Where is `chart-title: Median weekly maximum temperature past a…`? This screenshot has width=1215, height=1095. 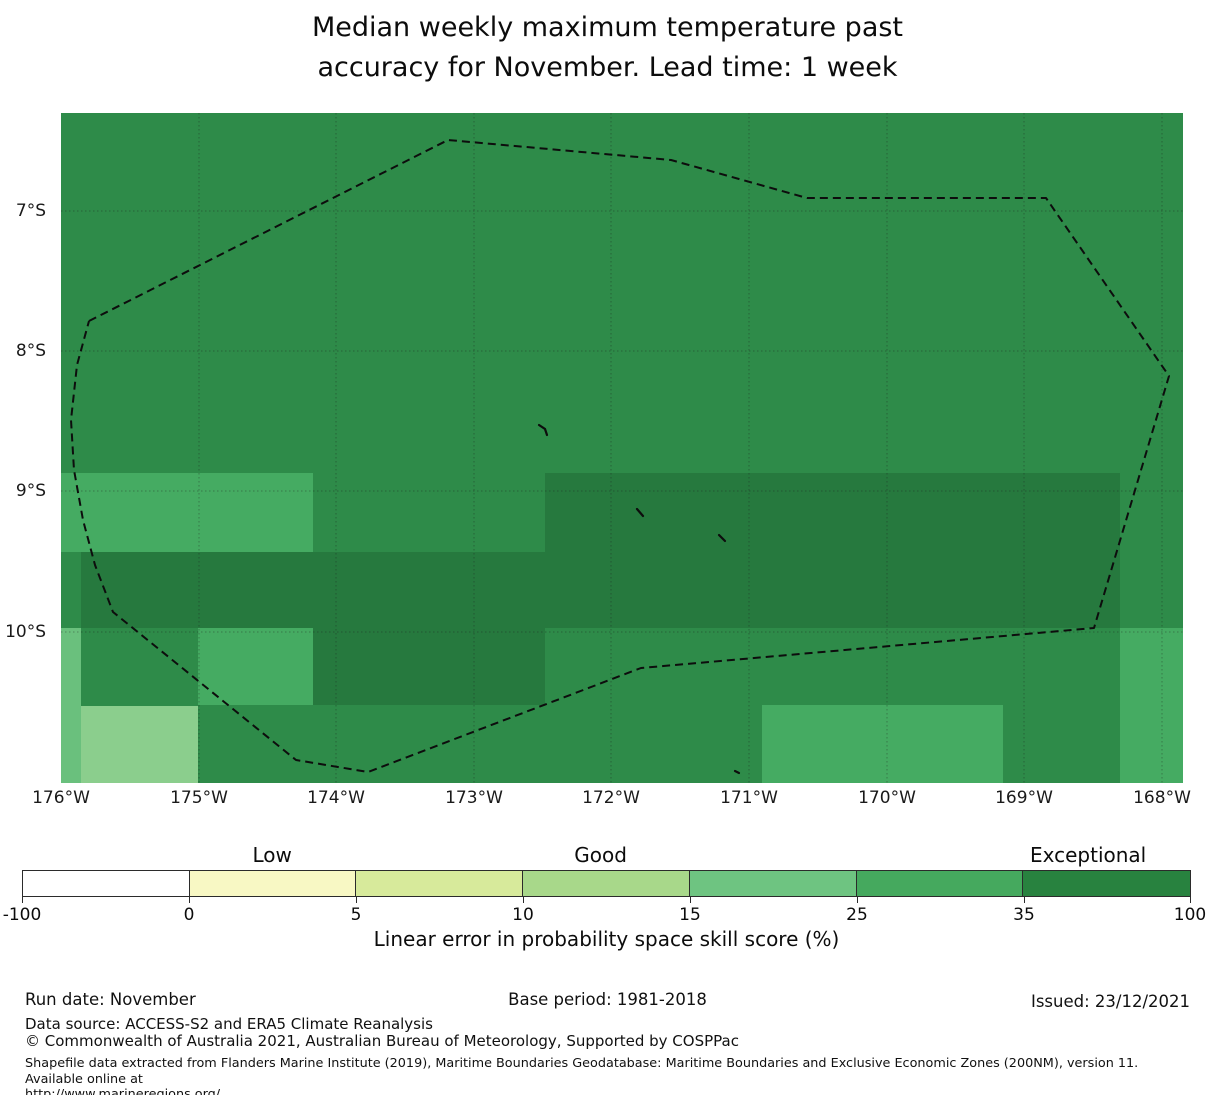
chart-title: Median weekly maximum temperature past a… is located at coordinates (607, 48).